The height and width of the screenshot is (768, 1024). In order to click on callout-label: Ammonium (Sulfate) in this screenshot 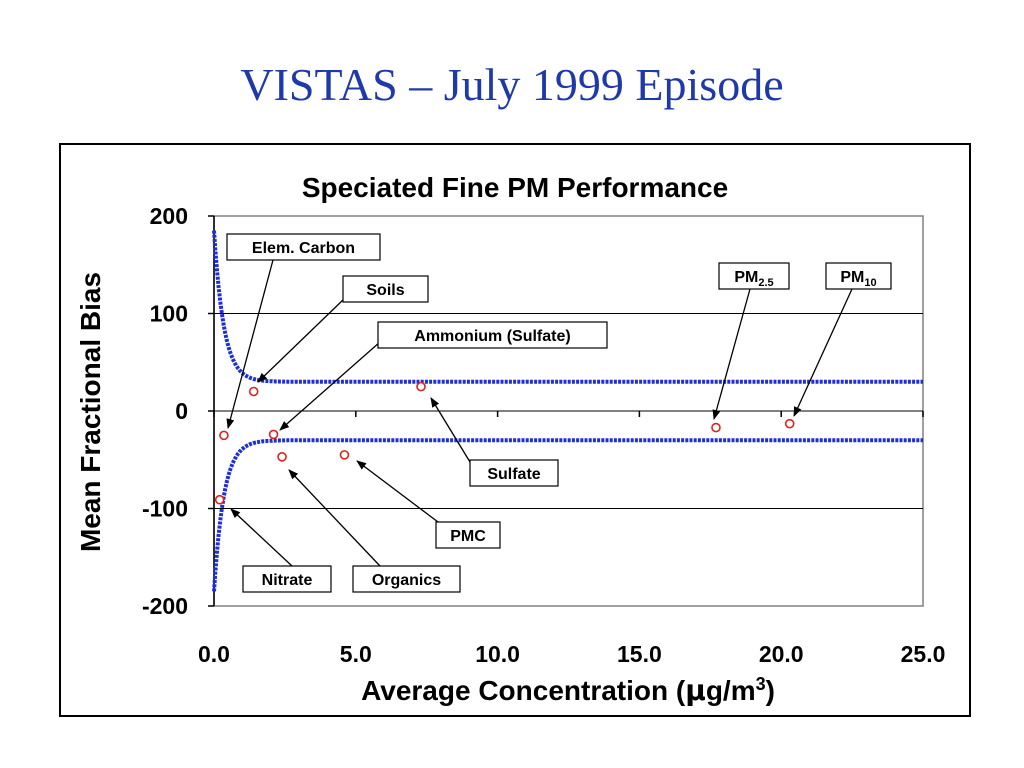, I will do `click(492, 336)`.